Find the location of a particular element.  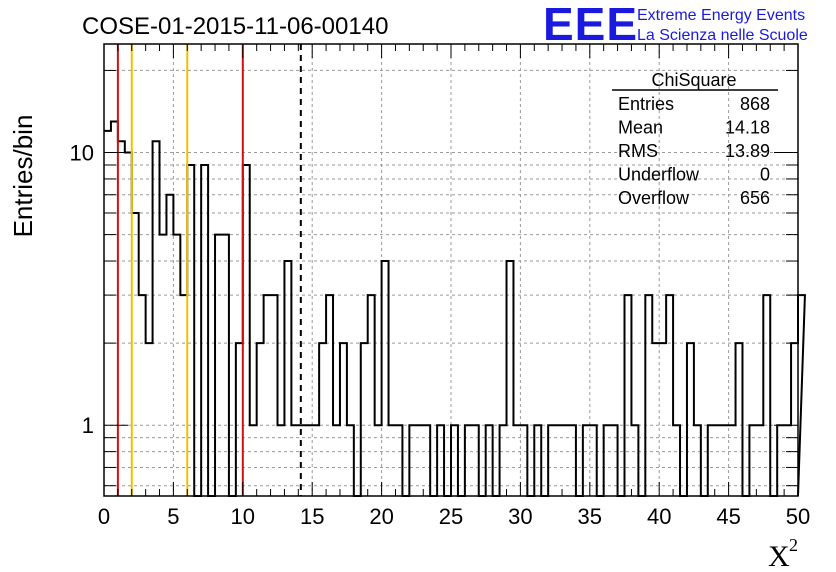

run-title: COSE-01-2015-11-06-00140 is located at coordinates (235, 26).